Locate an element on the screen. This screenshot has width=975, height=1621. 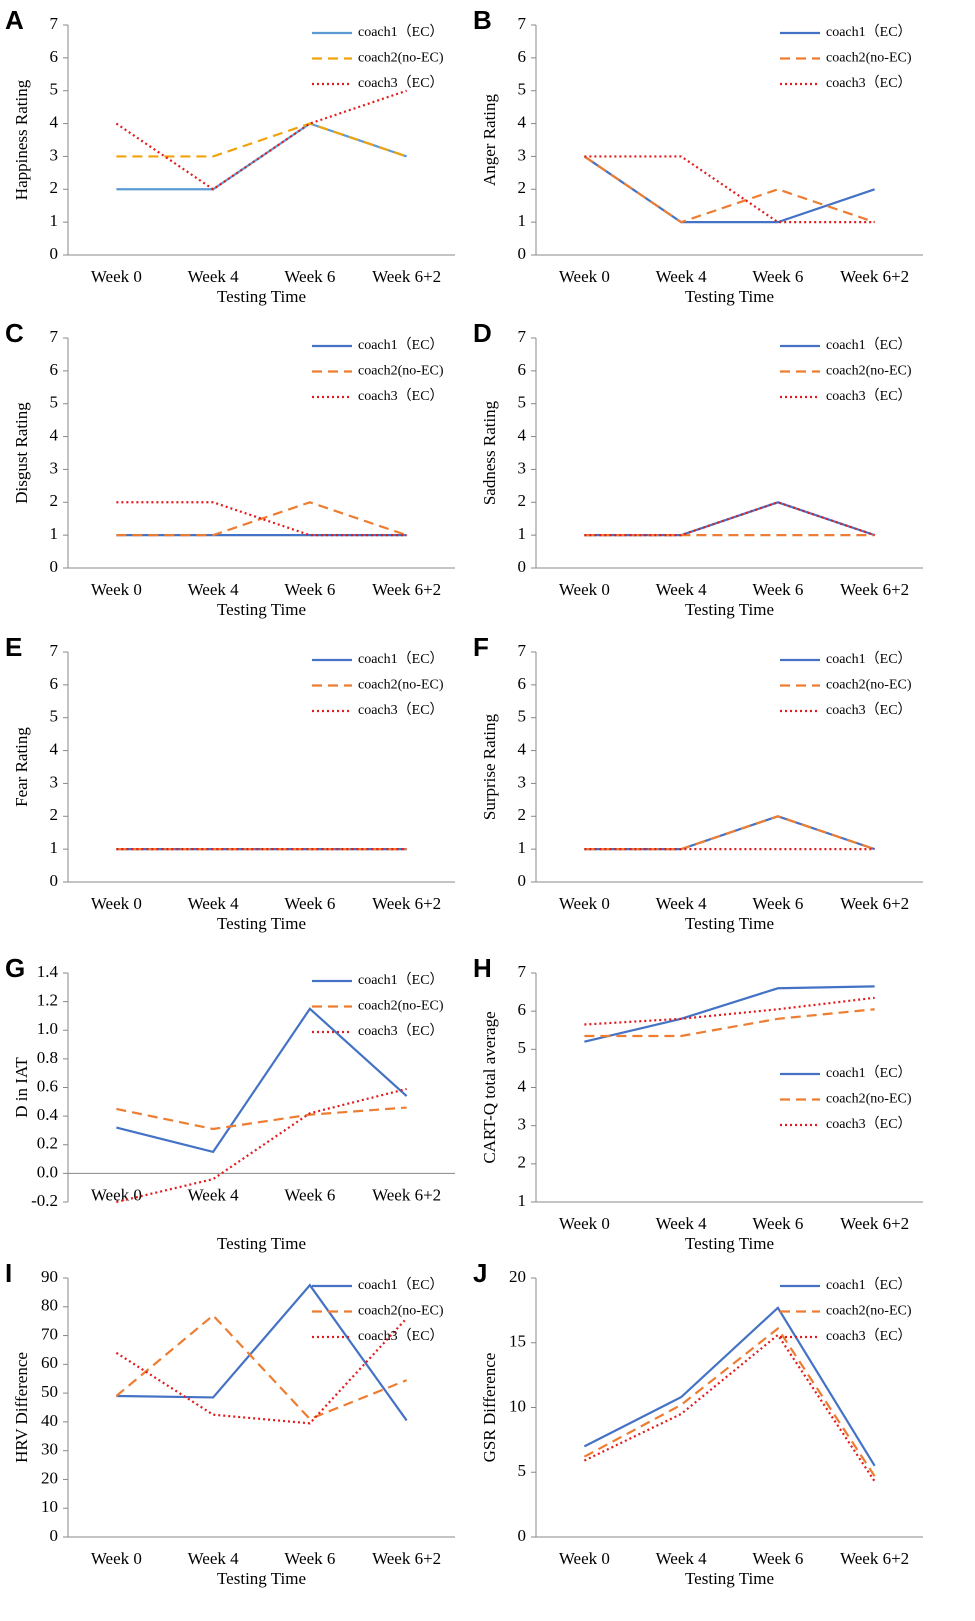
y-axis-title: CART-Q total average is located at coordinates (489, 1087).